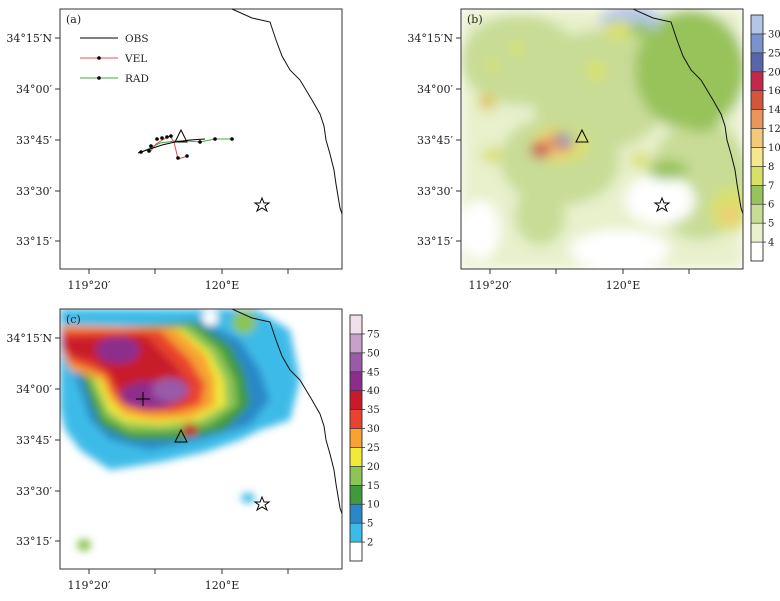 Image resolution: width=780 pixels, height=601 pixels. Describe the element at coordinates (137, 79) in the screenshot. I see `legend-rad: RAD` at that location.